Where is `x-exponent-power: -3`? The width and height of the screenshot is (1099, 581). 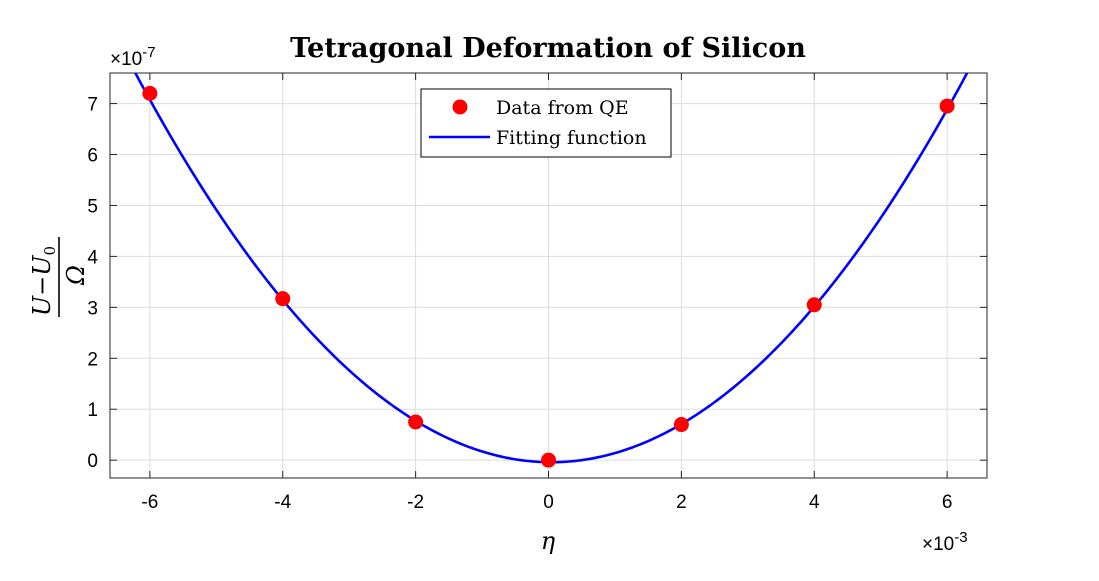 x-exponent-power: -3 is located at coordinates (960, 537).